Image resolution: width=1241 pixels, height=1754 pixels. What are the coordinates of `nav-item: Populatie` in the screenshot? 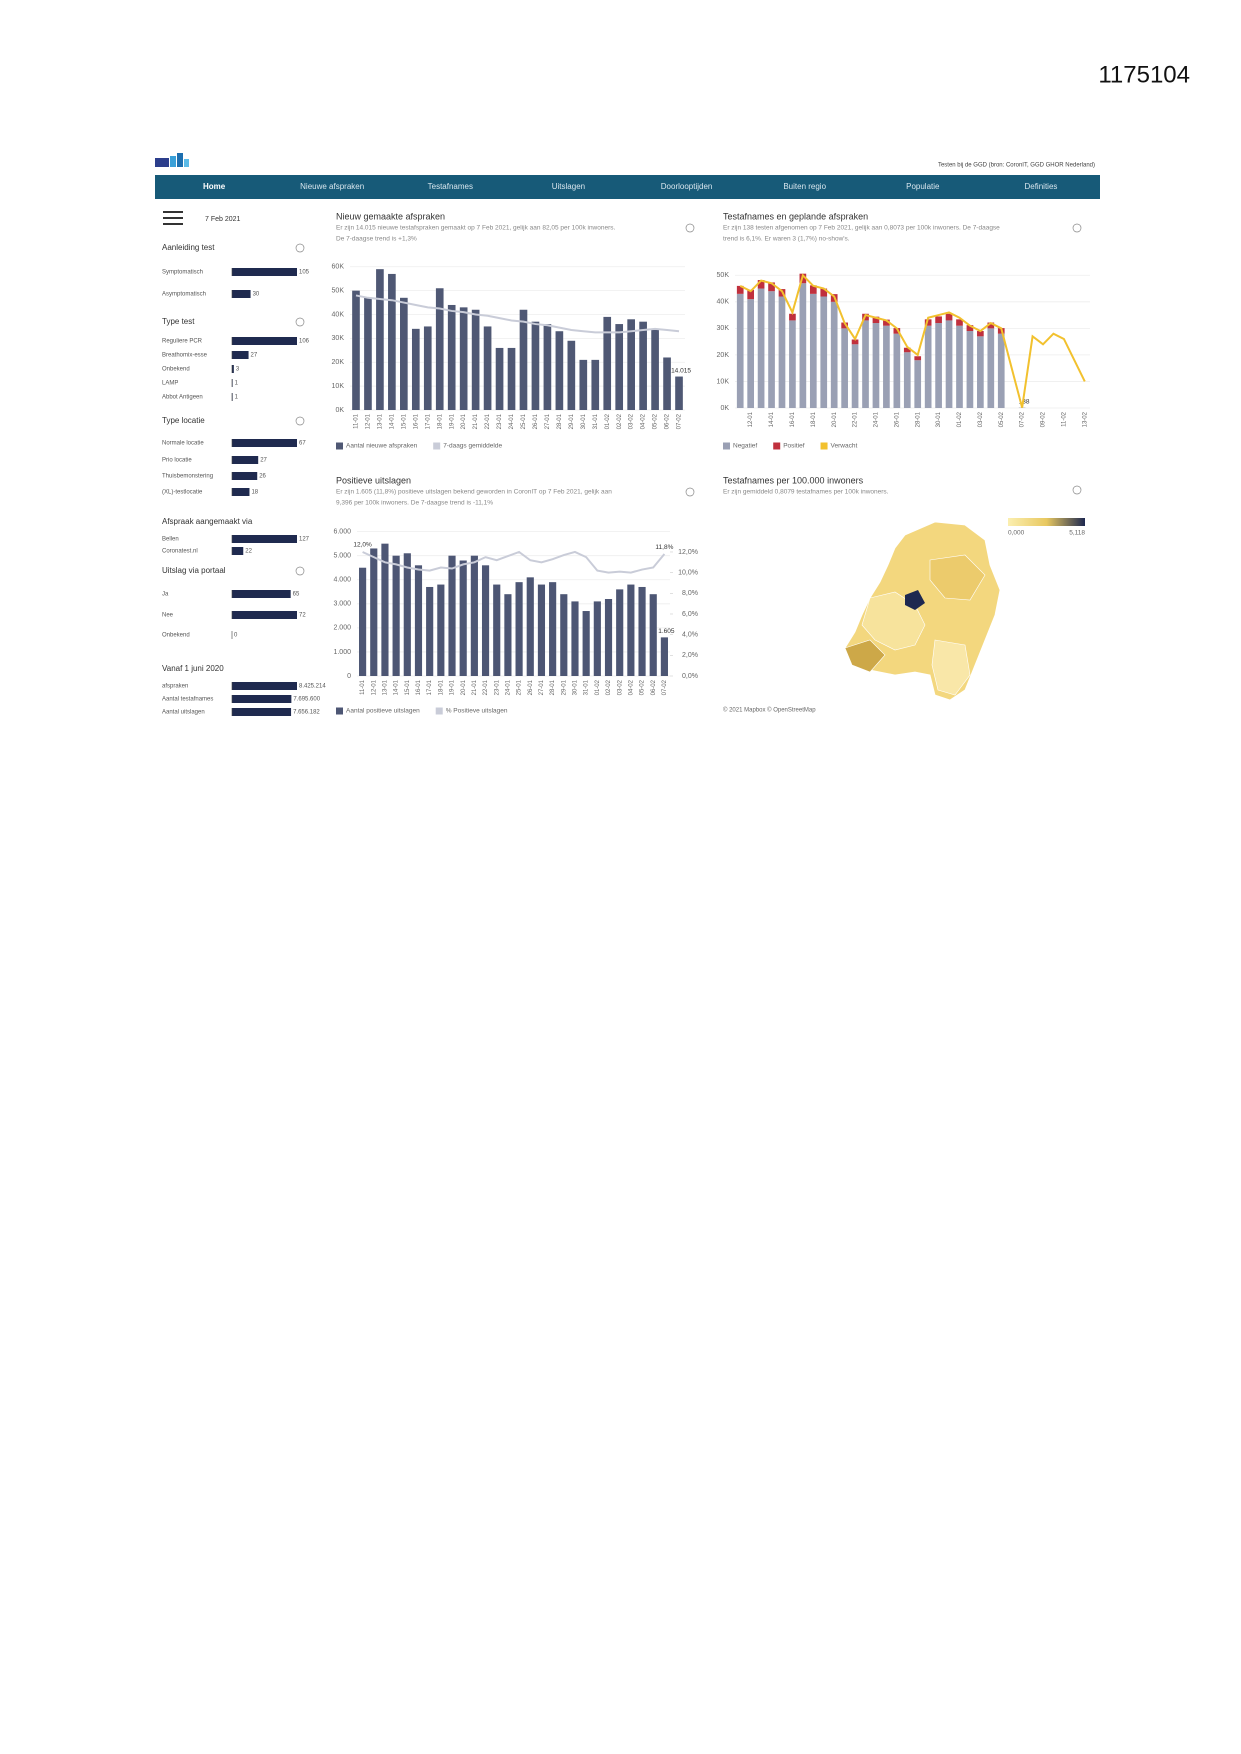 It's located at (923, 186).